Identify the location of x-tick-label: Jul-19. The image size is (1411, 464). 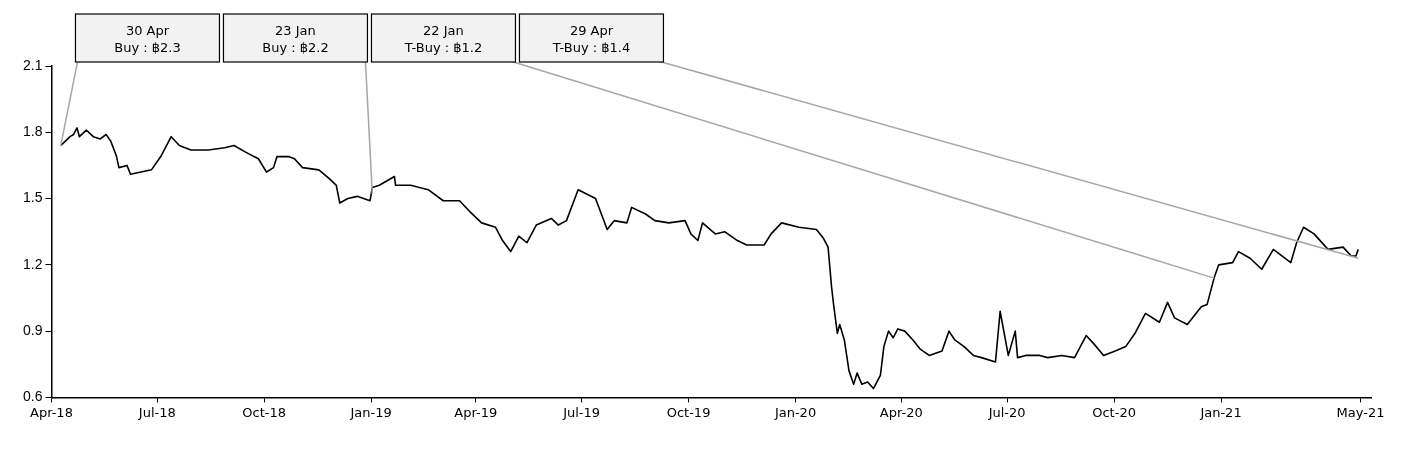
(581, 412).